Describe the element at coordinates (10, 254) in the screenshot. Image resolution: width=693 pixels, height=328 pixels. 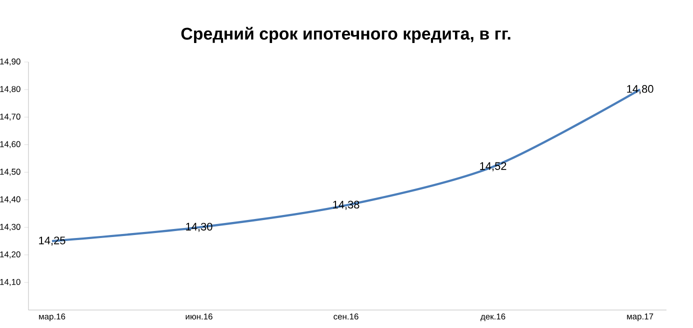
I see `y-tick-label: 14,20` at that location.